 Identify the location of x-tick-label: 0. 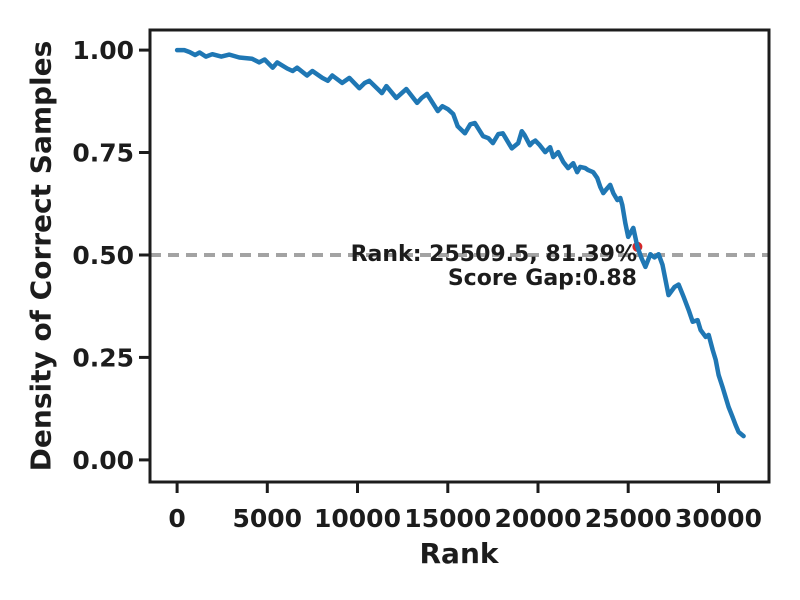
(176, 518).